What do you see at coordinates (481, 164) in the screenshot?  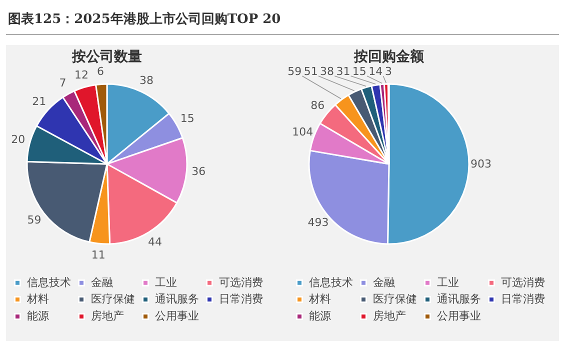 I see `data-label: 903` at bounding box center [481, 164].